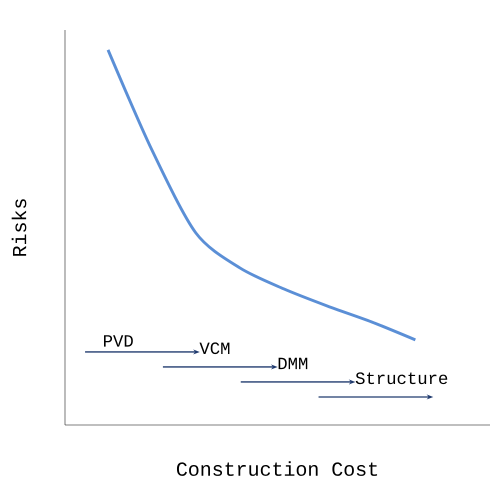 This screenshot has width=491, height=477. What do you see at coordinates (214, 348) in the screenshot?
I see `annotation: VCM` at bounding box center [214, 348].